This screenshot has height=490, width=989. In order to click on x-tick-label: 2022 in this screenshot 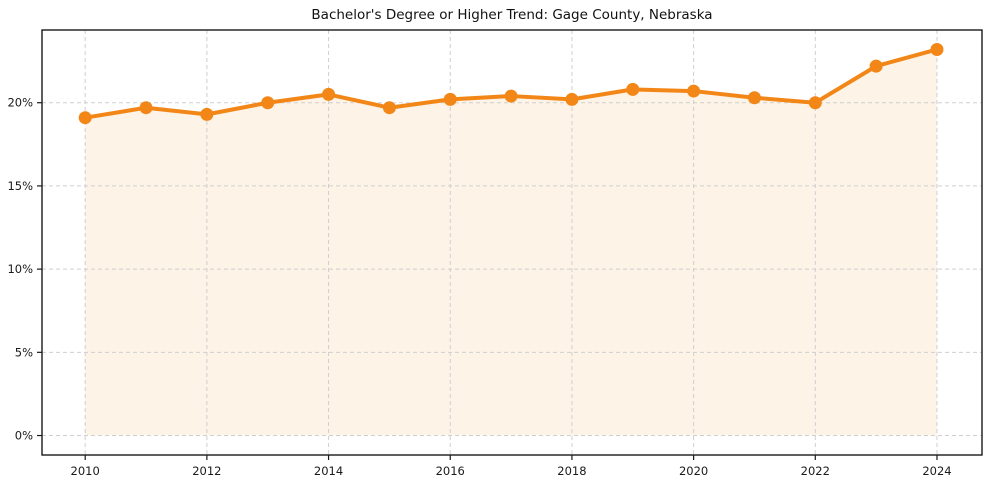, I will do `click(815, 471)`.